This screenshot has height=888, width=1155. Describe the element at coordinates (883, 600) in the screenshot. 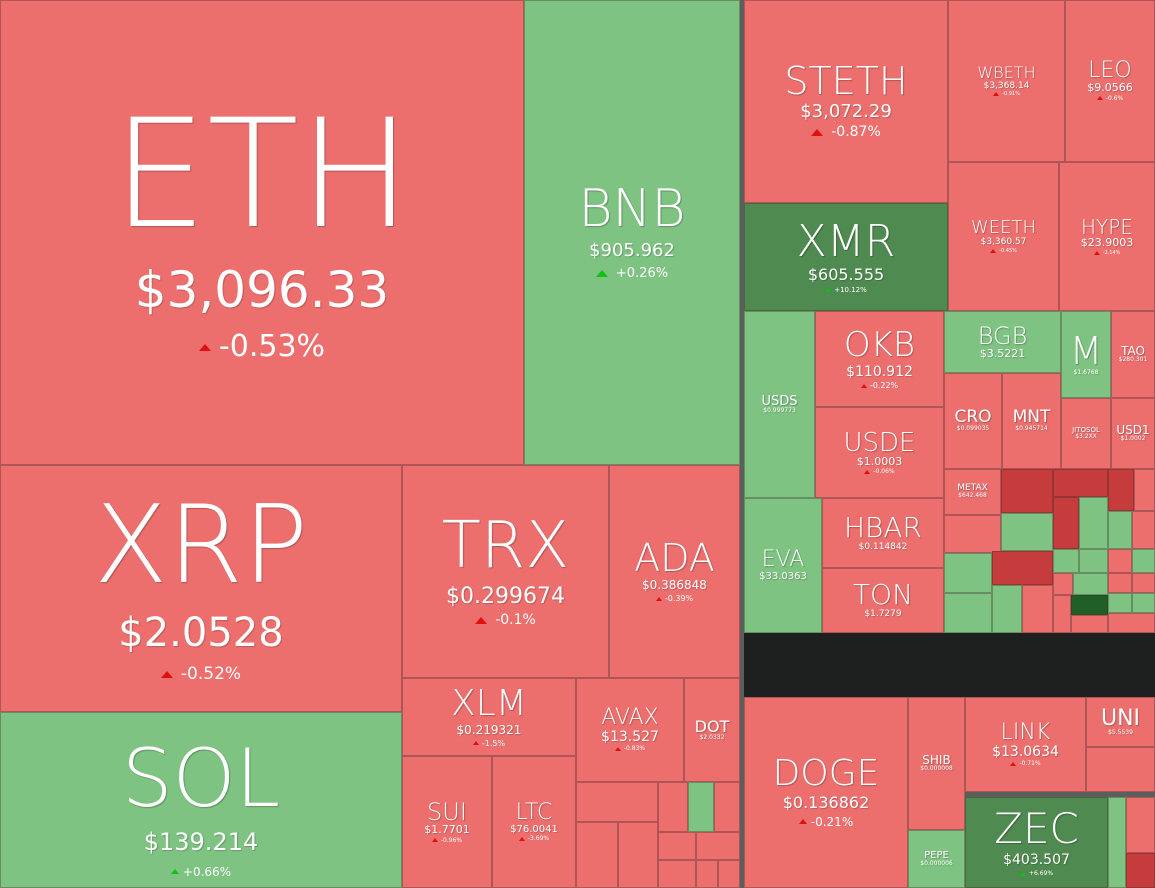

I see `tile-ton: TON $1.7279` at that location.